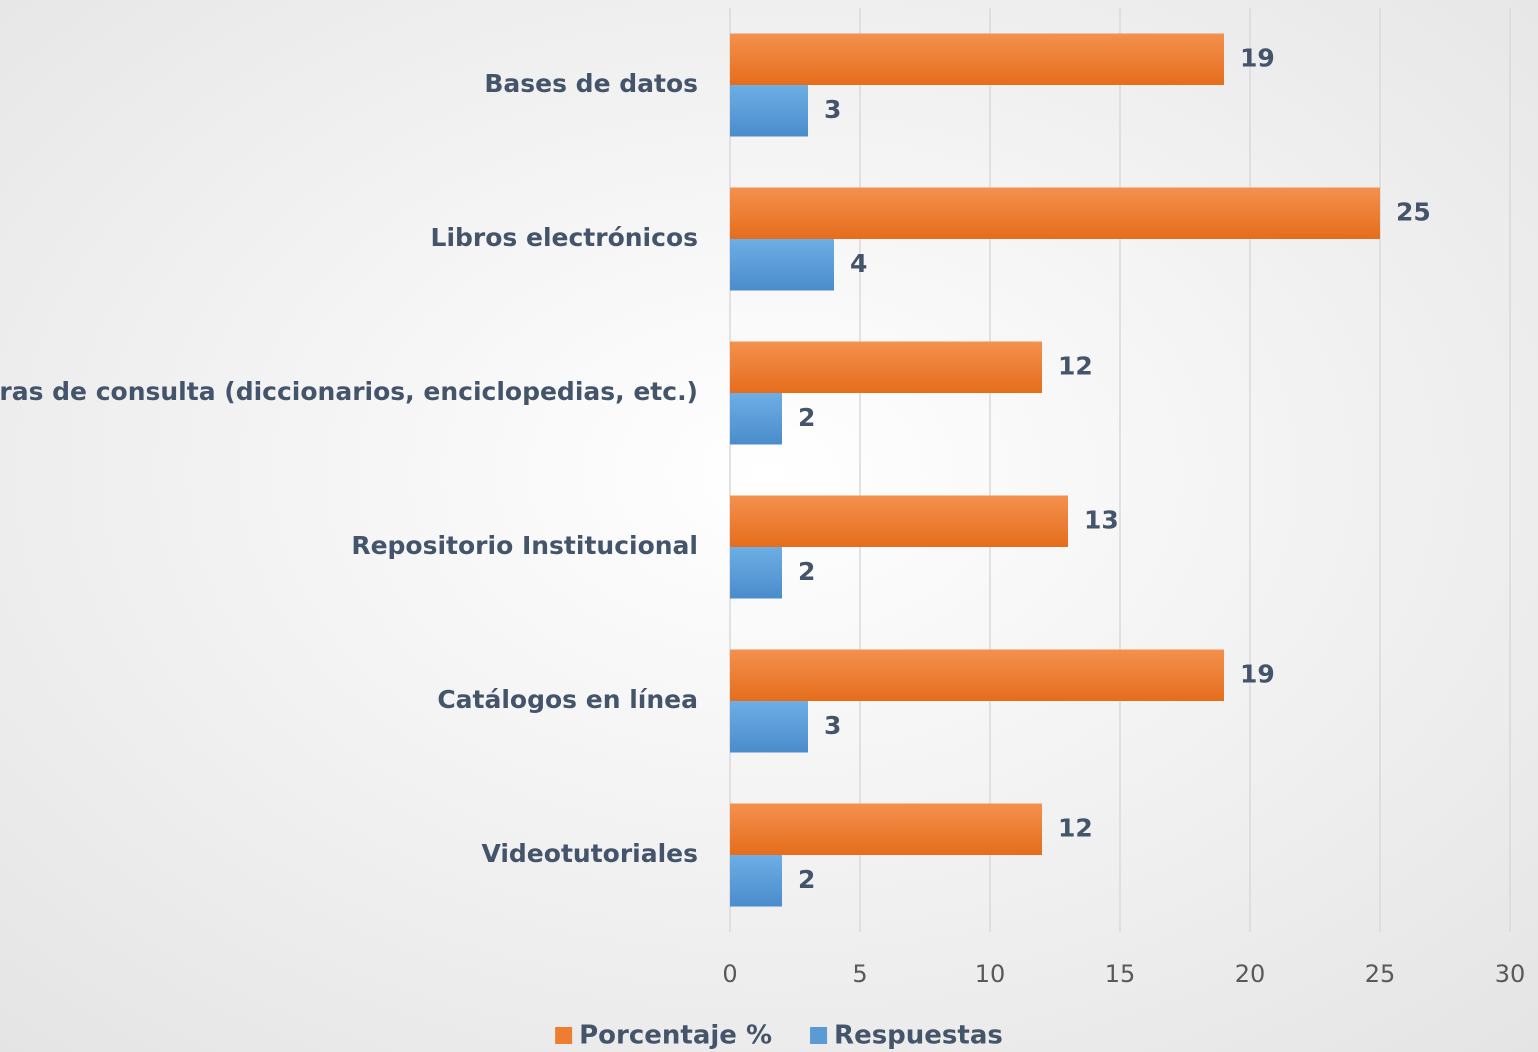 The image size is (1538, 1052). What do you see at coordinates (858, 263) in the screenshot?
I see `data-label: 4` at bounding box center [858, 263].